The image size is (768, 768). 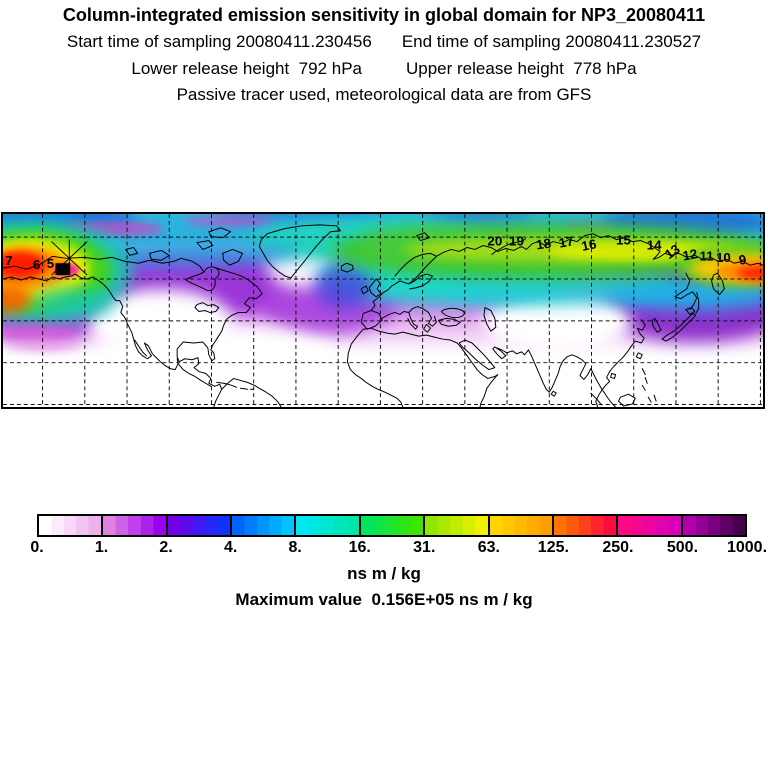 I want to click on upper-release-text: Upper release height 778 hPa, so click(x=521, y=68).